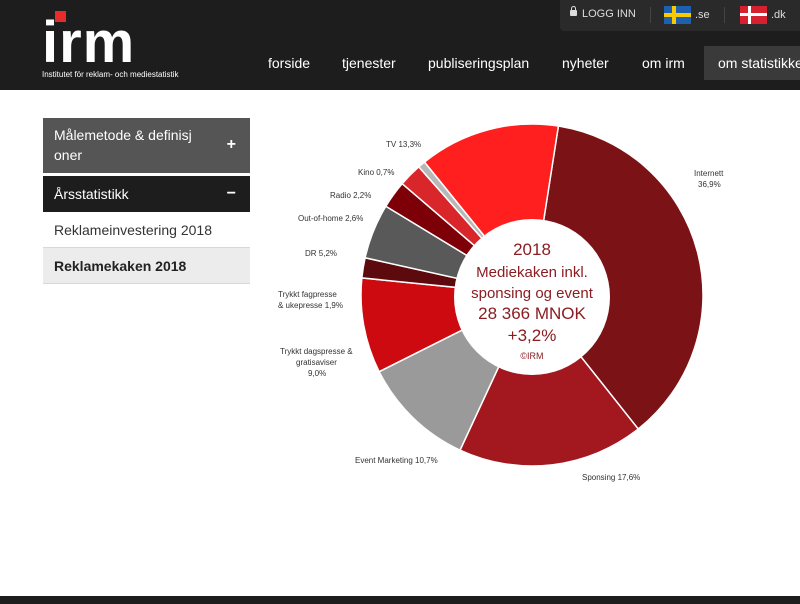 The height and width of the screenshot is (604, 800). I want to click on logo-wordmark: irm, so click(89, 42).